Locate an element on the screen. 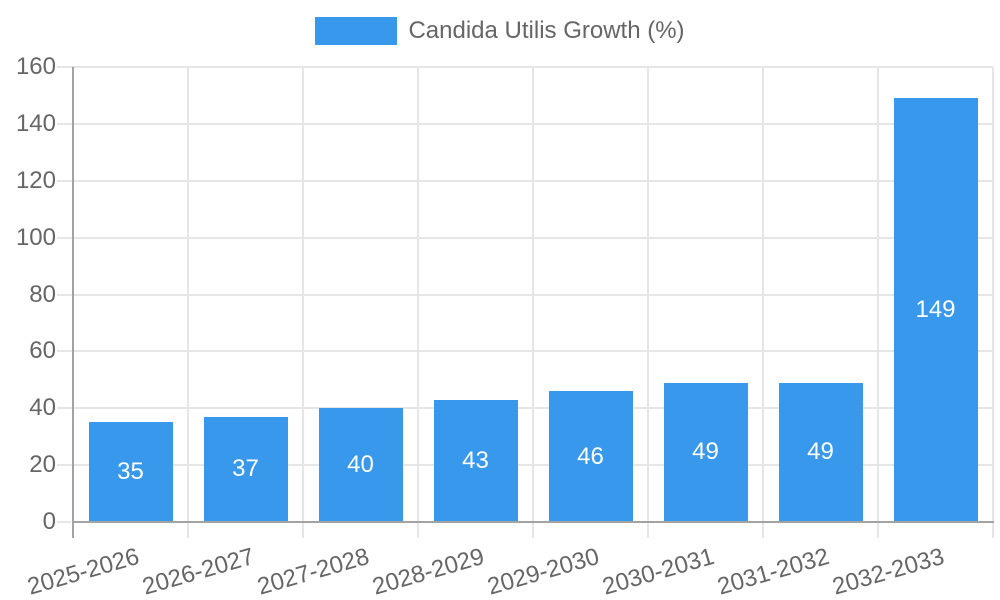  y-tick-label: 80 is located at coordinates (42, 294).